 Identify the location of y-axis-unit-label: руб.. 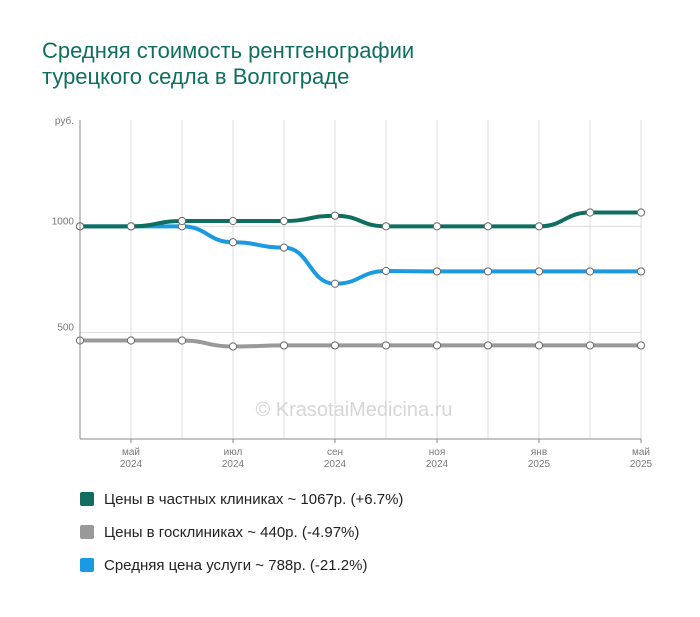
(64, 121).